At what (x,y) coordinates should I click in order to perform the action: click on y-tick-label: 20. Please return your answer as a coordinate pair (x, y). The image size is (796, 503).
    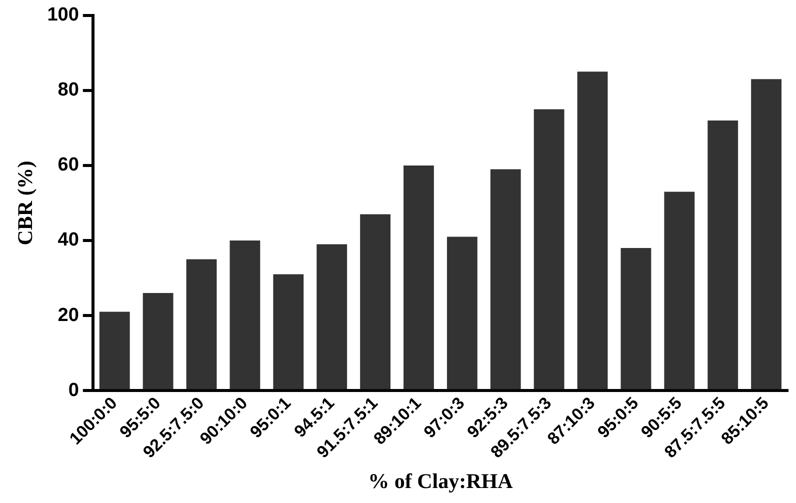
    Looking at the image, I should click on (68, 315).